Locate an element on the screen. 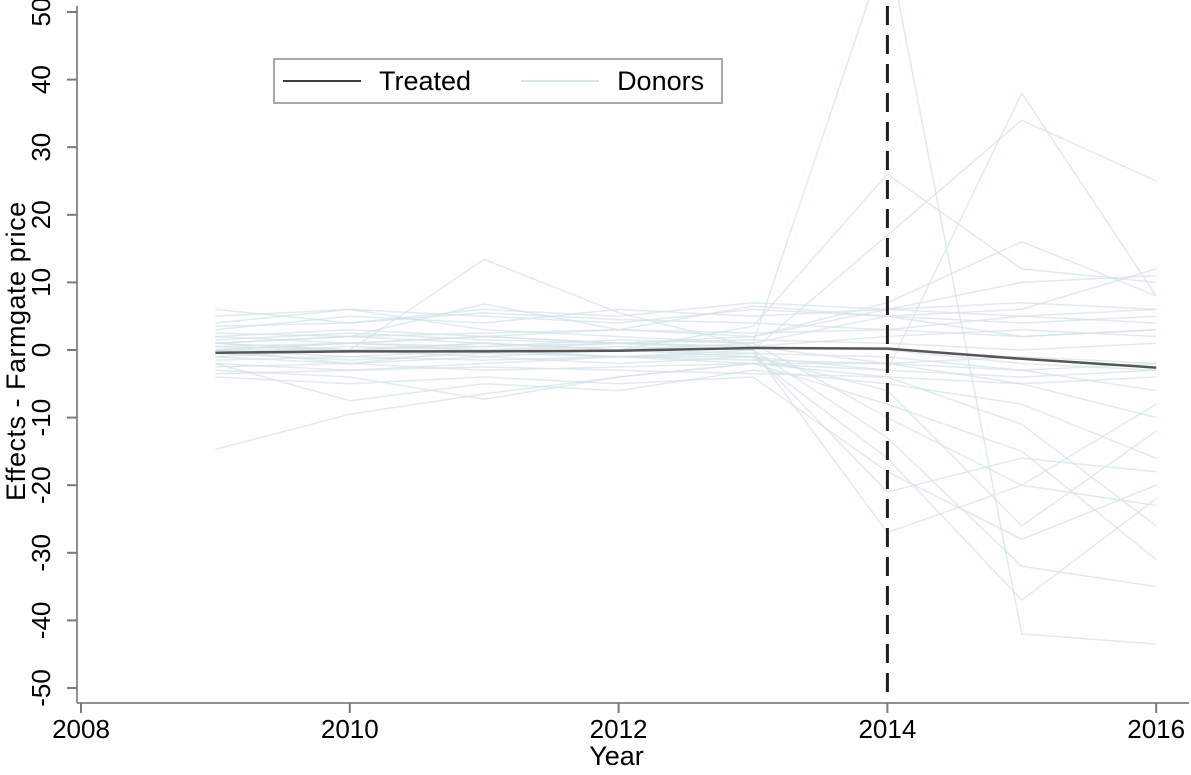 The width and height of the screenshot is (1191, 775). y-tick-label: 10 is located at coordinates (41, 282).